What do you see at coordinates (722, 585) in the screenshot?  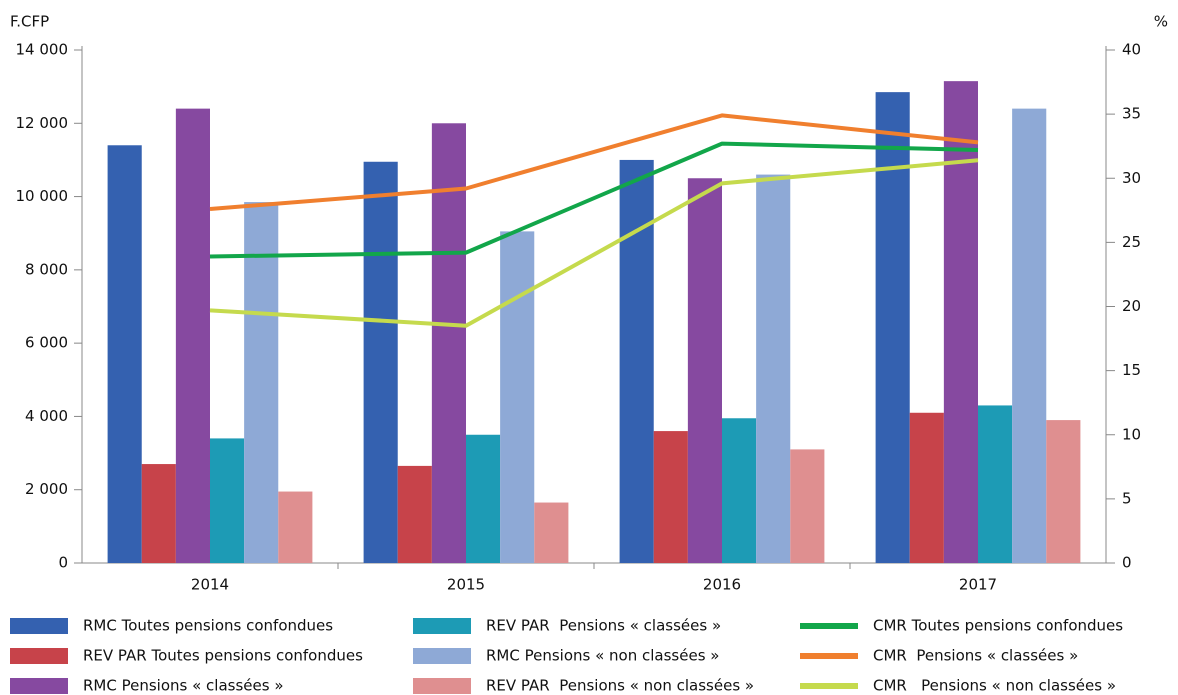 I see `x-tick-label: 2016` at bounding box center [722, 585].